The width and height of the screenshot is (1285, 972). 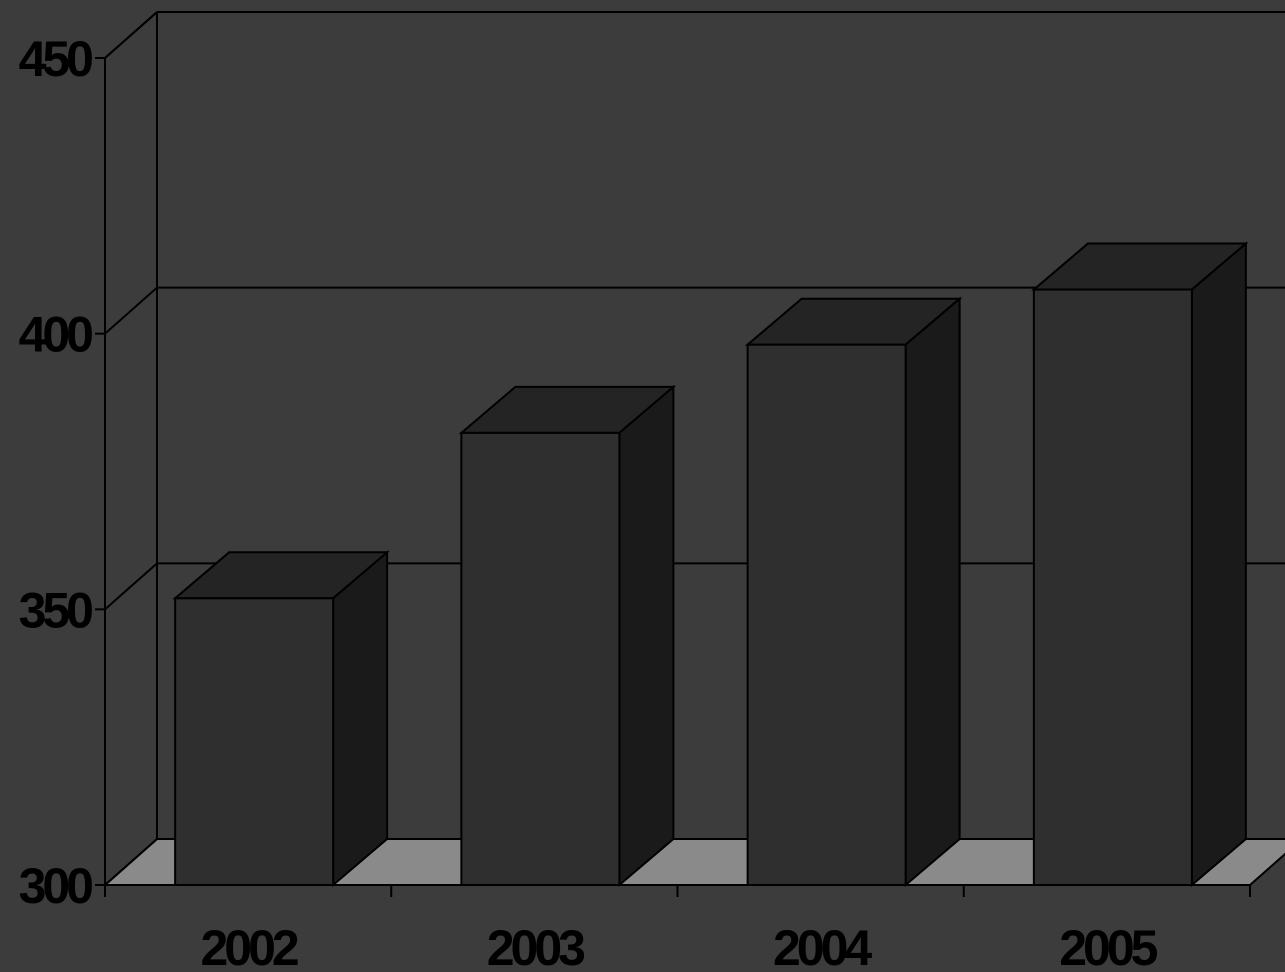 What do you see at coordinates (56, 59) in the screenshot?
I see `y-tick-label: 450` at bounding box center [56, 59].